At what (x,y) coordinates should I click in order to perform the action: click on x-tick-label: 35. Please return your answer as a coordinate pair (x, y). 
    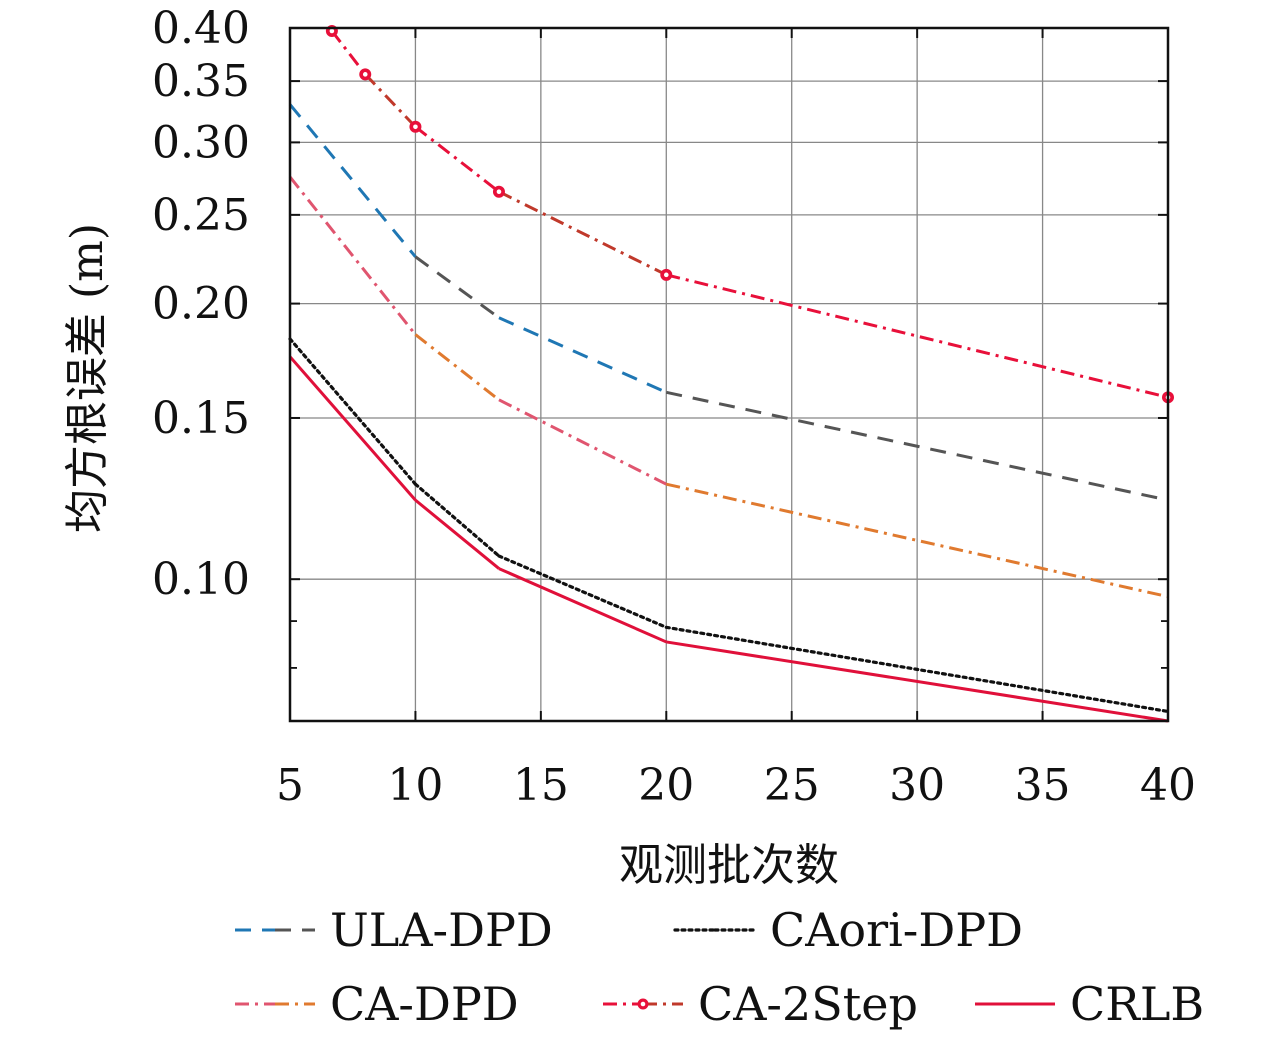
    Looking at the image, I should click on (1043, 785).